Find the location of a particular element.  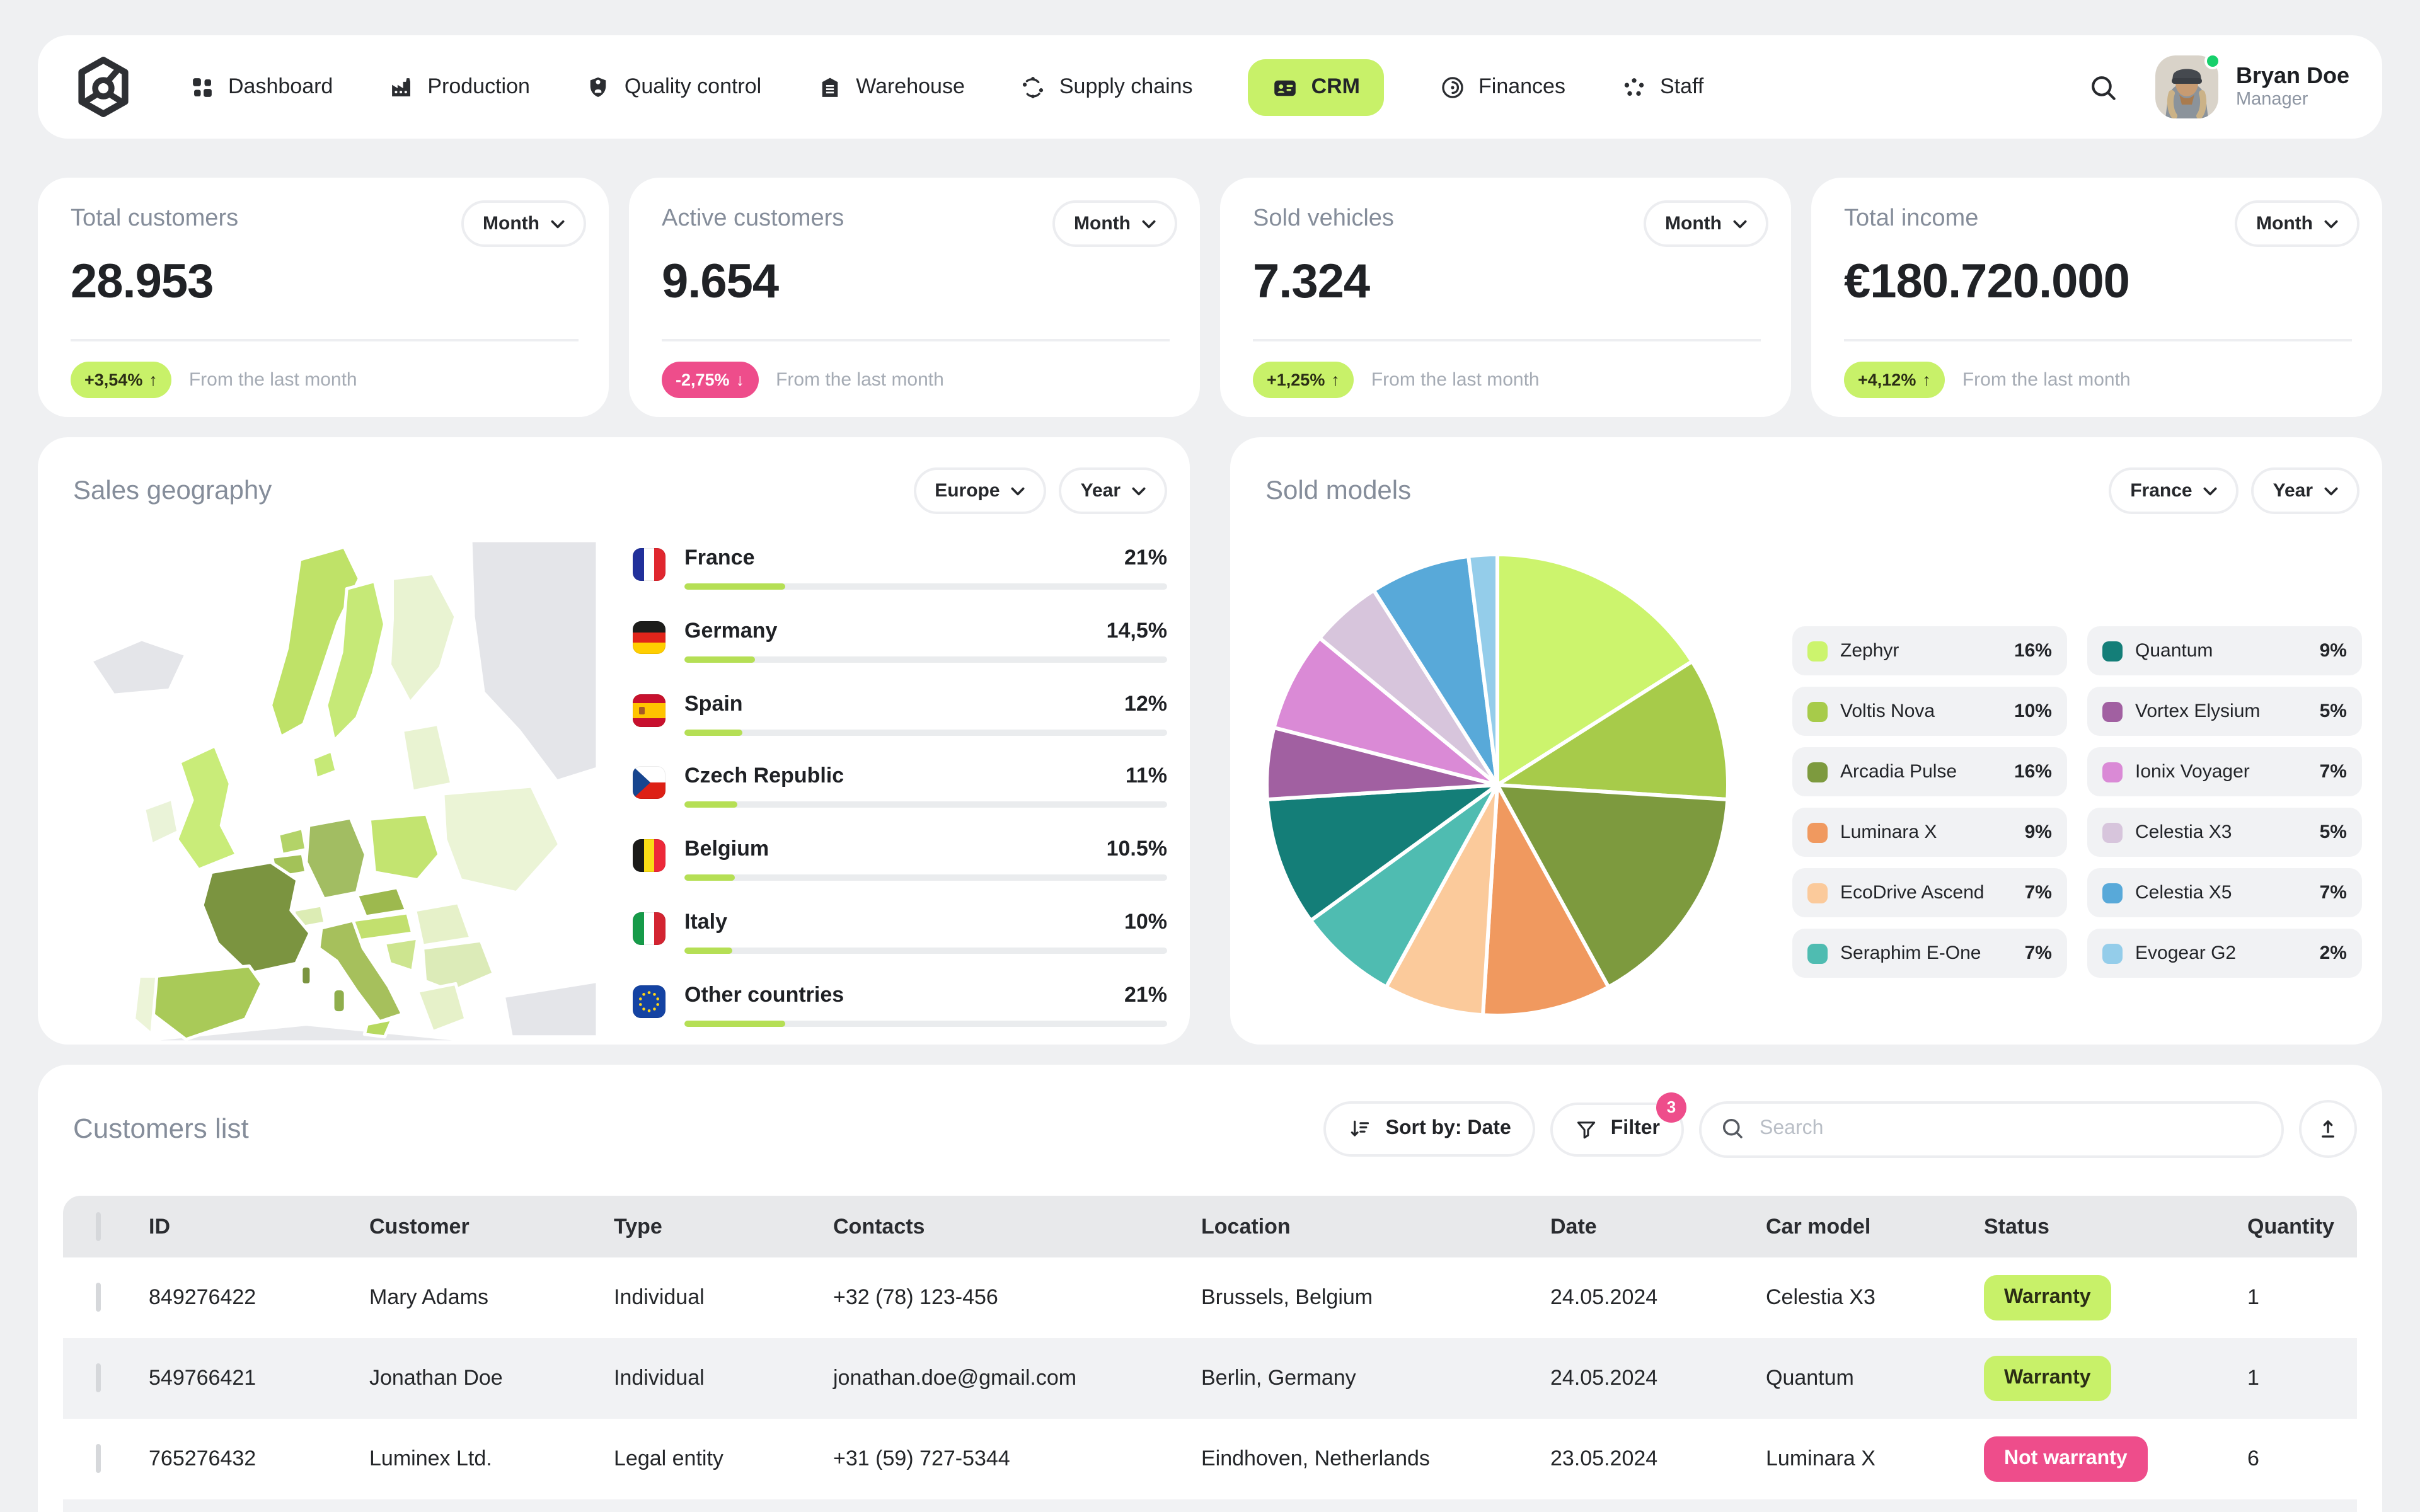

legend-percent: 9% is located at coordinates (2333, 651).